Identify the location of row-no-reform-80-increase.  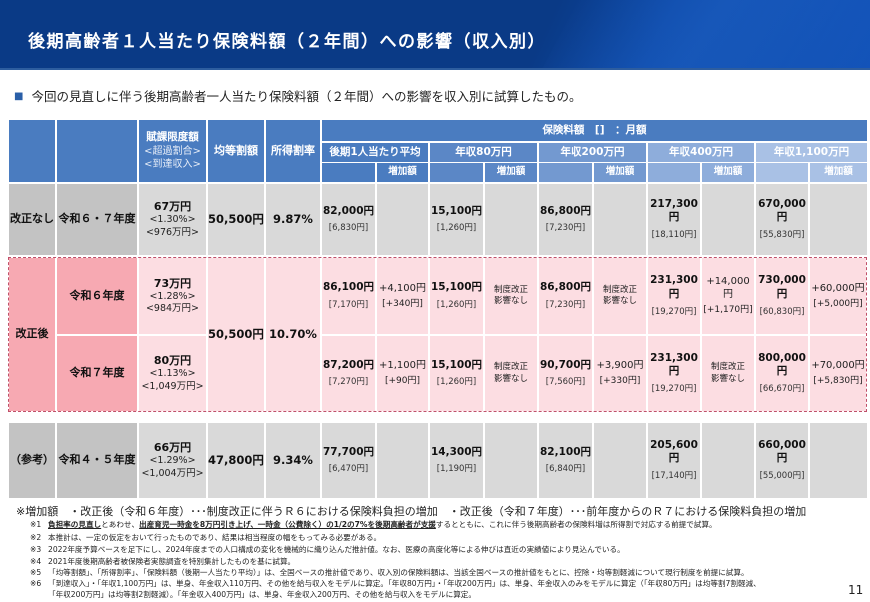
(511, 219).